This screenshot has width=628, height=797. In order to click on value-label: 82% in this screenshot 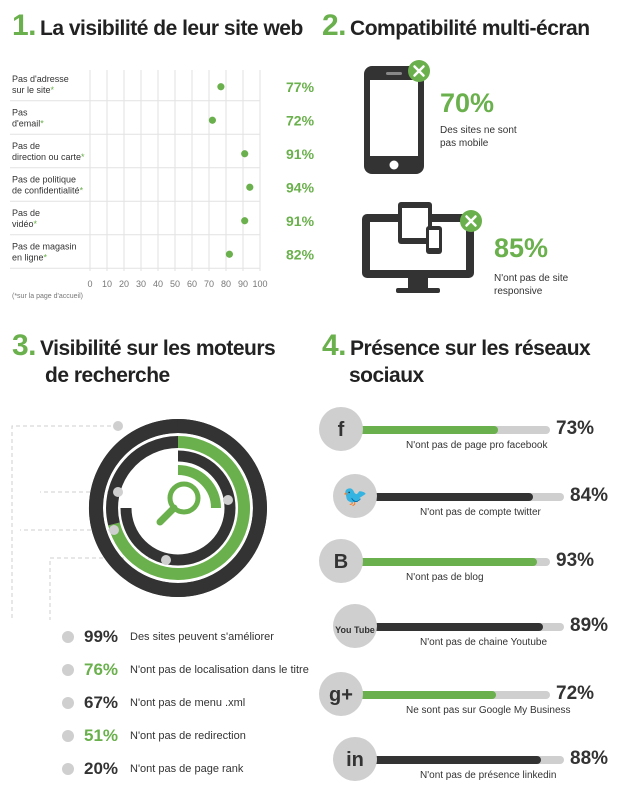, I will do `click(300, 254)`.